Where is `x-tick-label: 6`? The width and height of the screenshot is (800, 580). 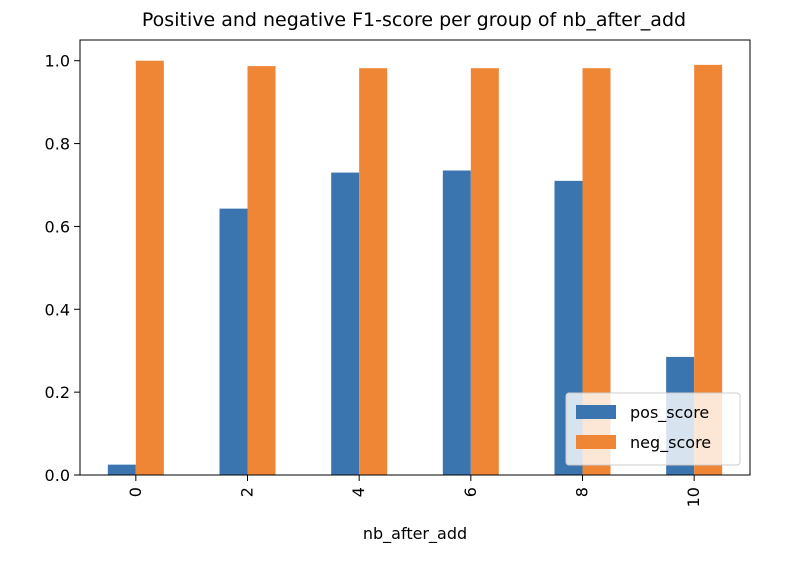 x-tick-label: 6 is located at coordinates (470, 492).